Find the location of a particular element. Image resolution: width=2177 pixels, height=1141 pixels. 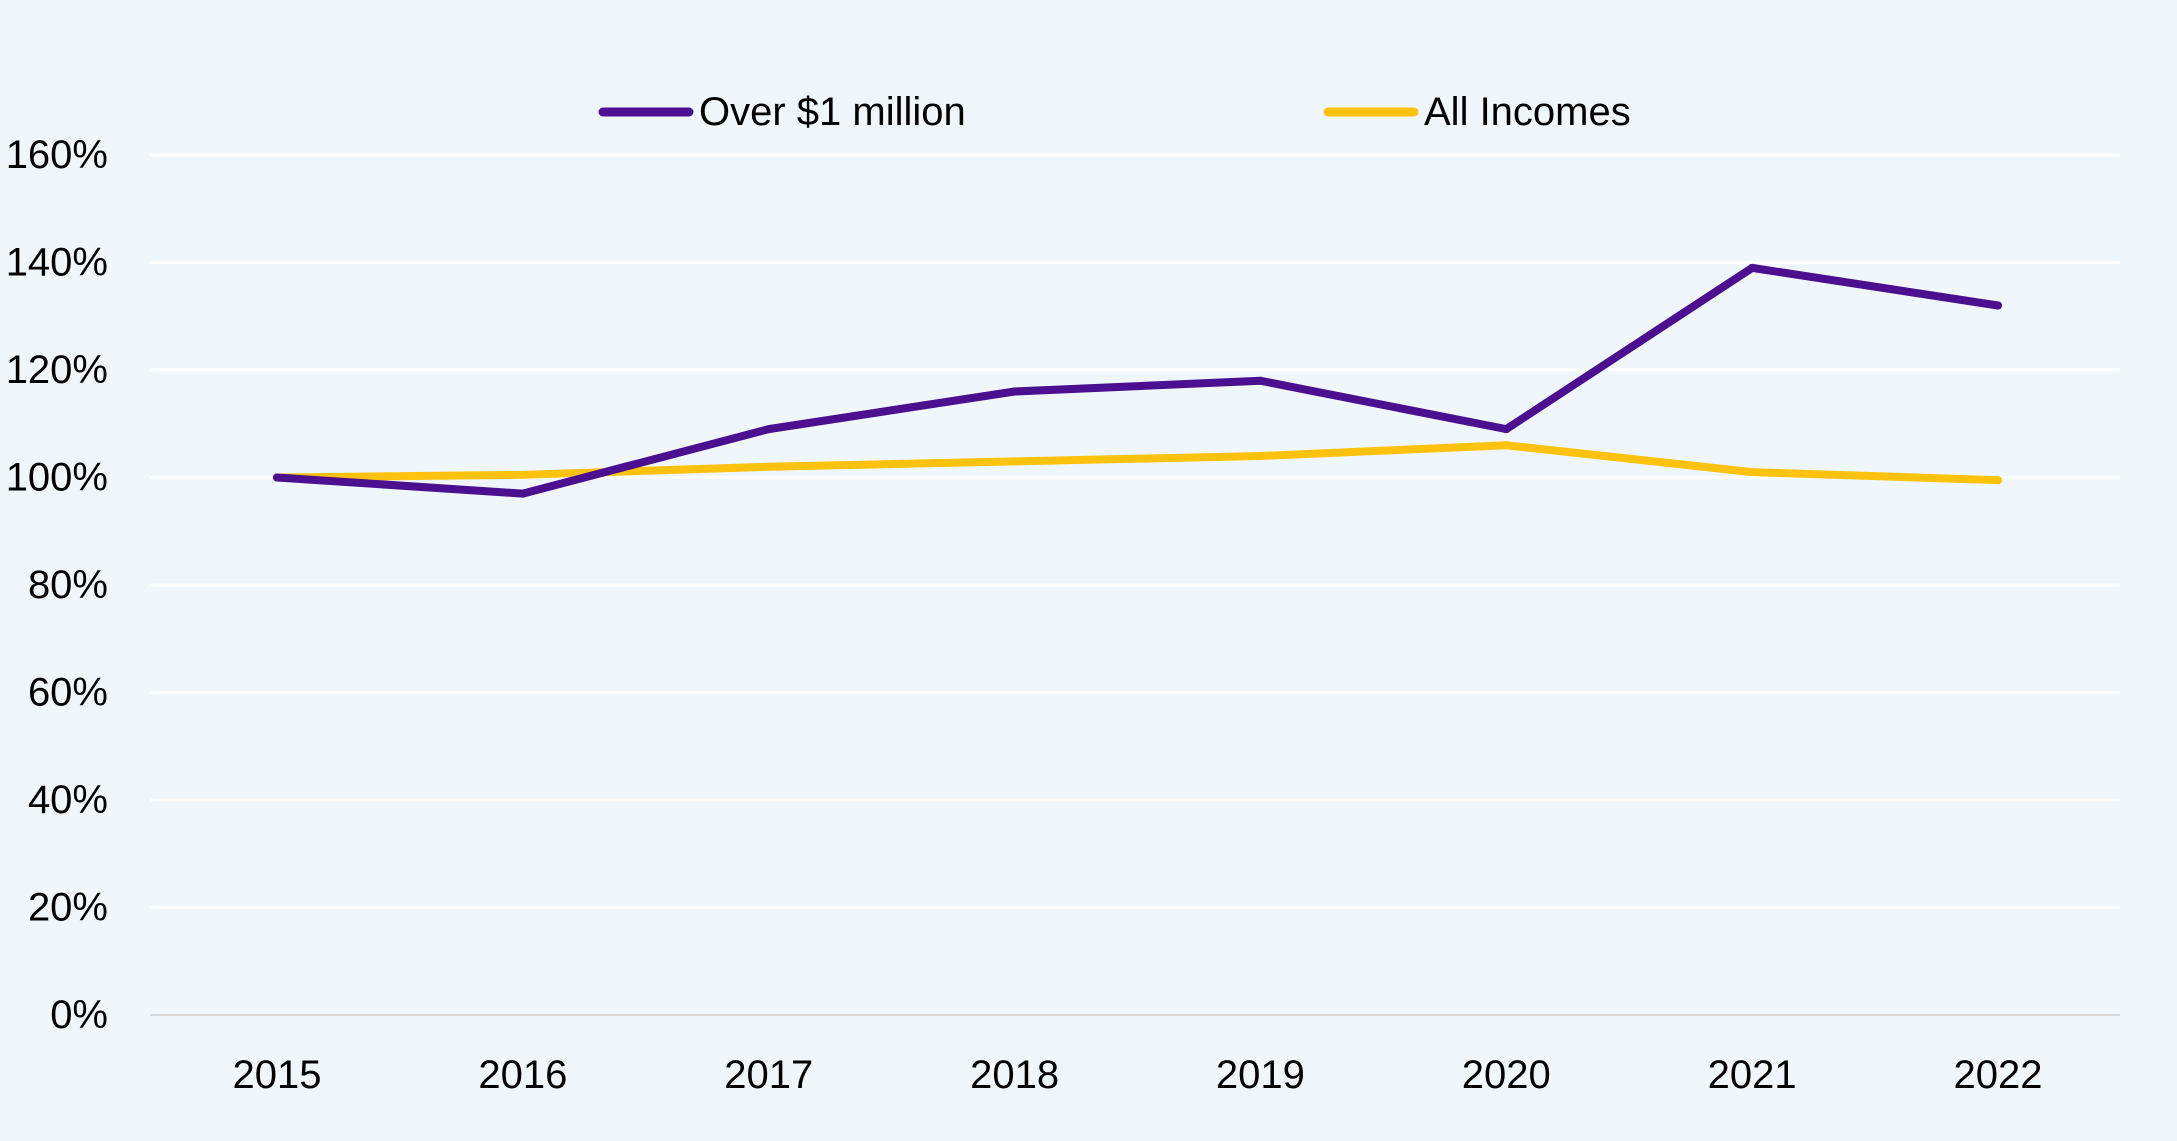

x-tick-label: 2021 is located at coordinates (1752, 1075).